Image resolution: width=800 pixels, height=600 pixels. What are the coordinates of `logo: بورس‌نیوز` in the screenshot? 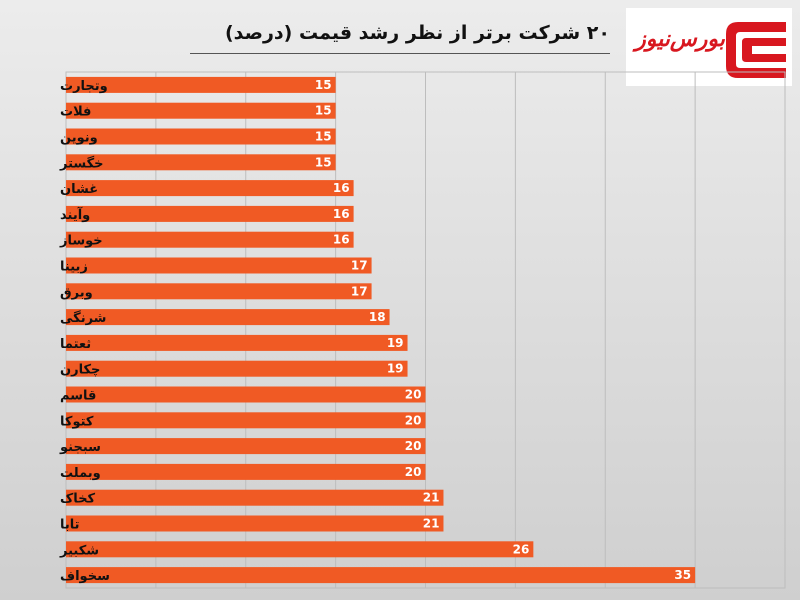 It's located at (709, 47).